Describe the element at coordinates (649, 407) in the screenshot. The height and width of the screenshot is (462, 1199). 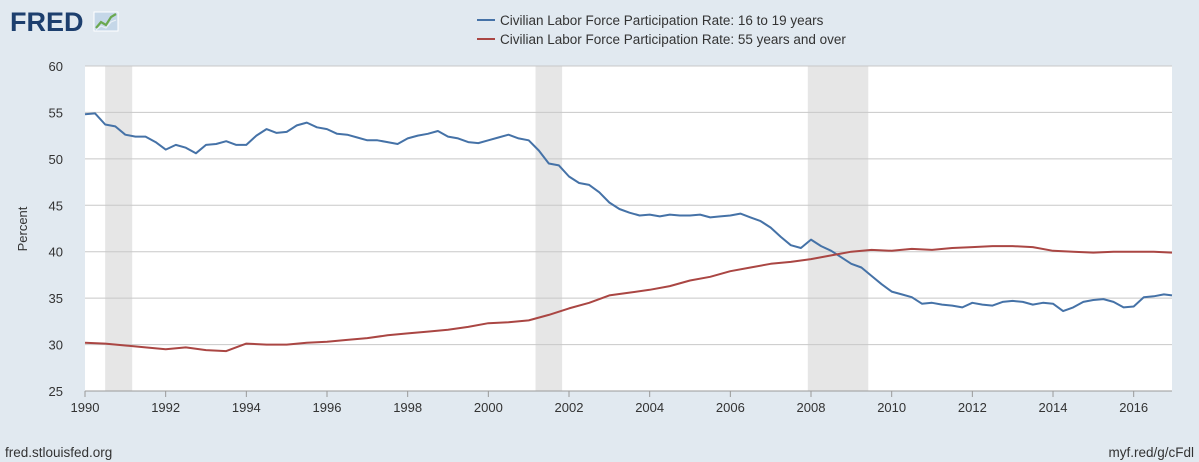
I see `x-tick-label: 2004` at that location.